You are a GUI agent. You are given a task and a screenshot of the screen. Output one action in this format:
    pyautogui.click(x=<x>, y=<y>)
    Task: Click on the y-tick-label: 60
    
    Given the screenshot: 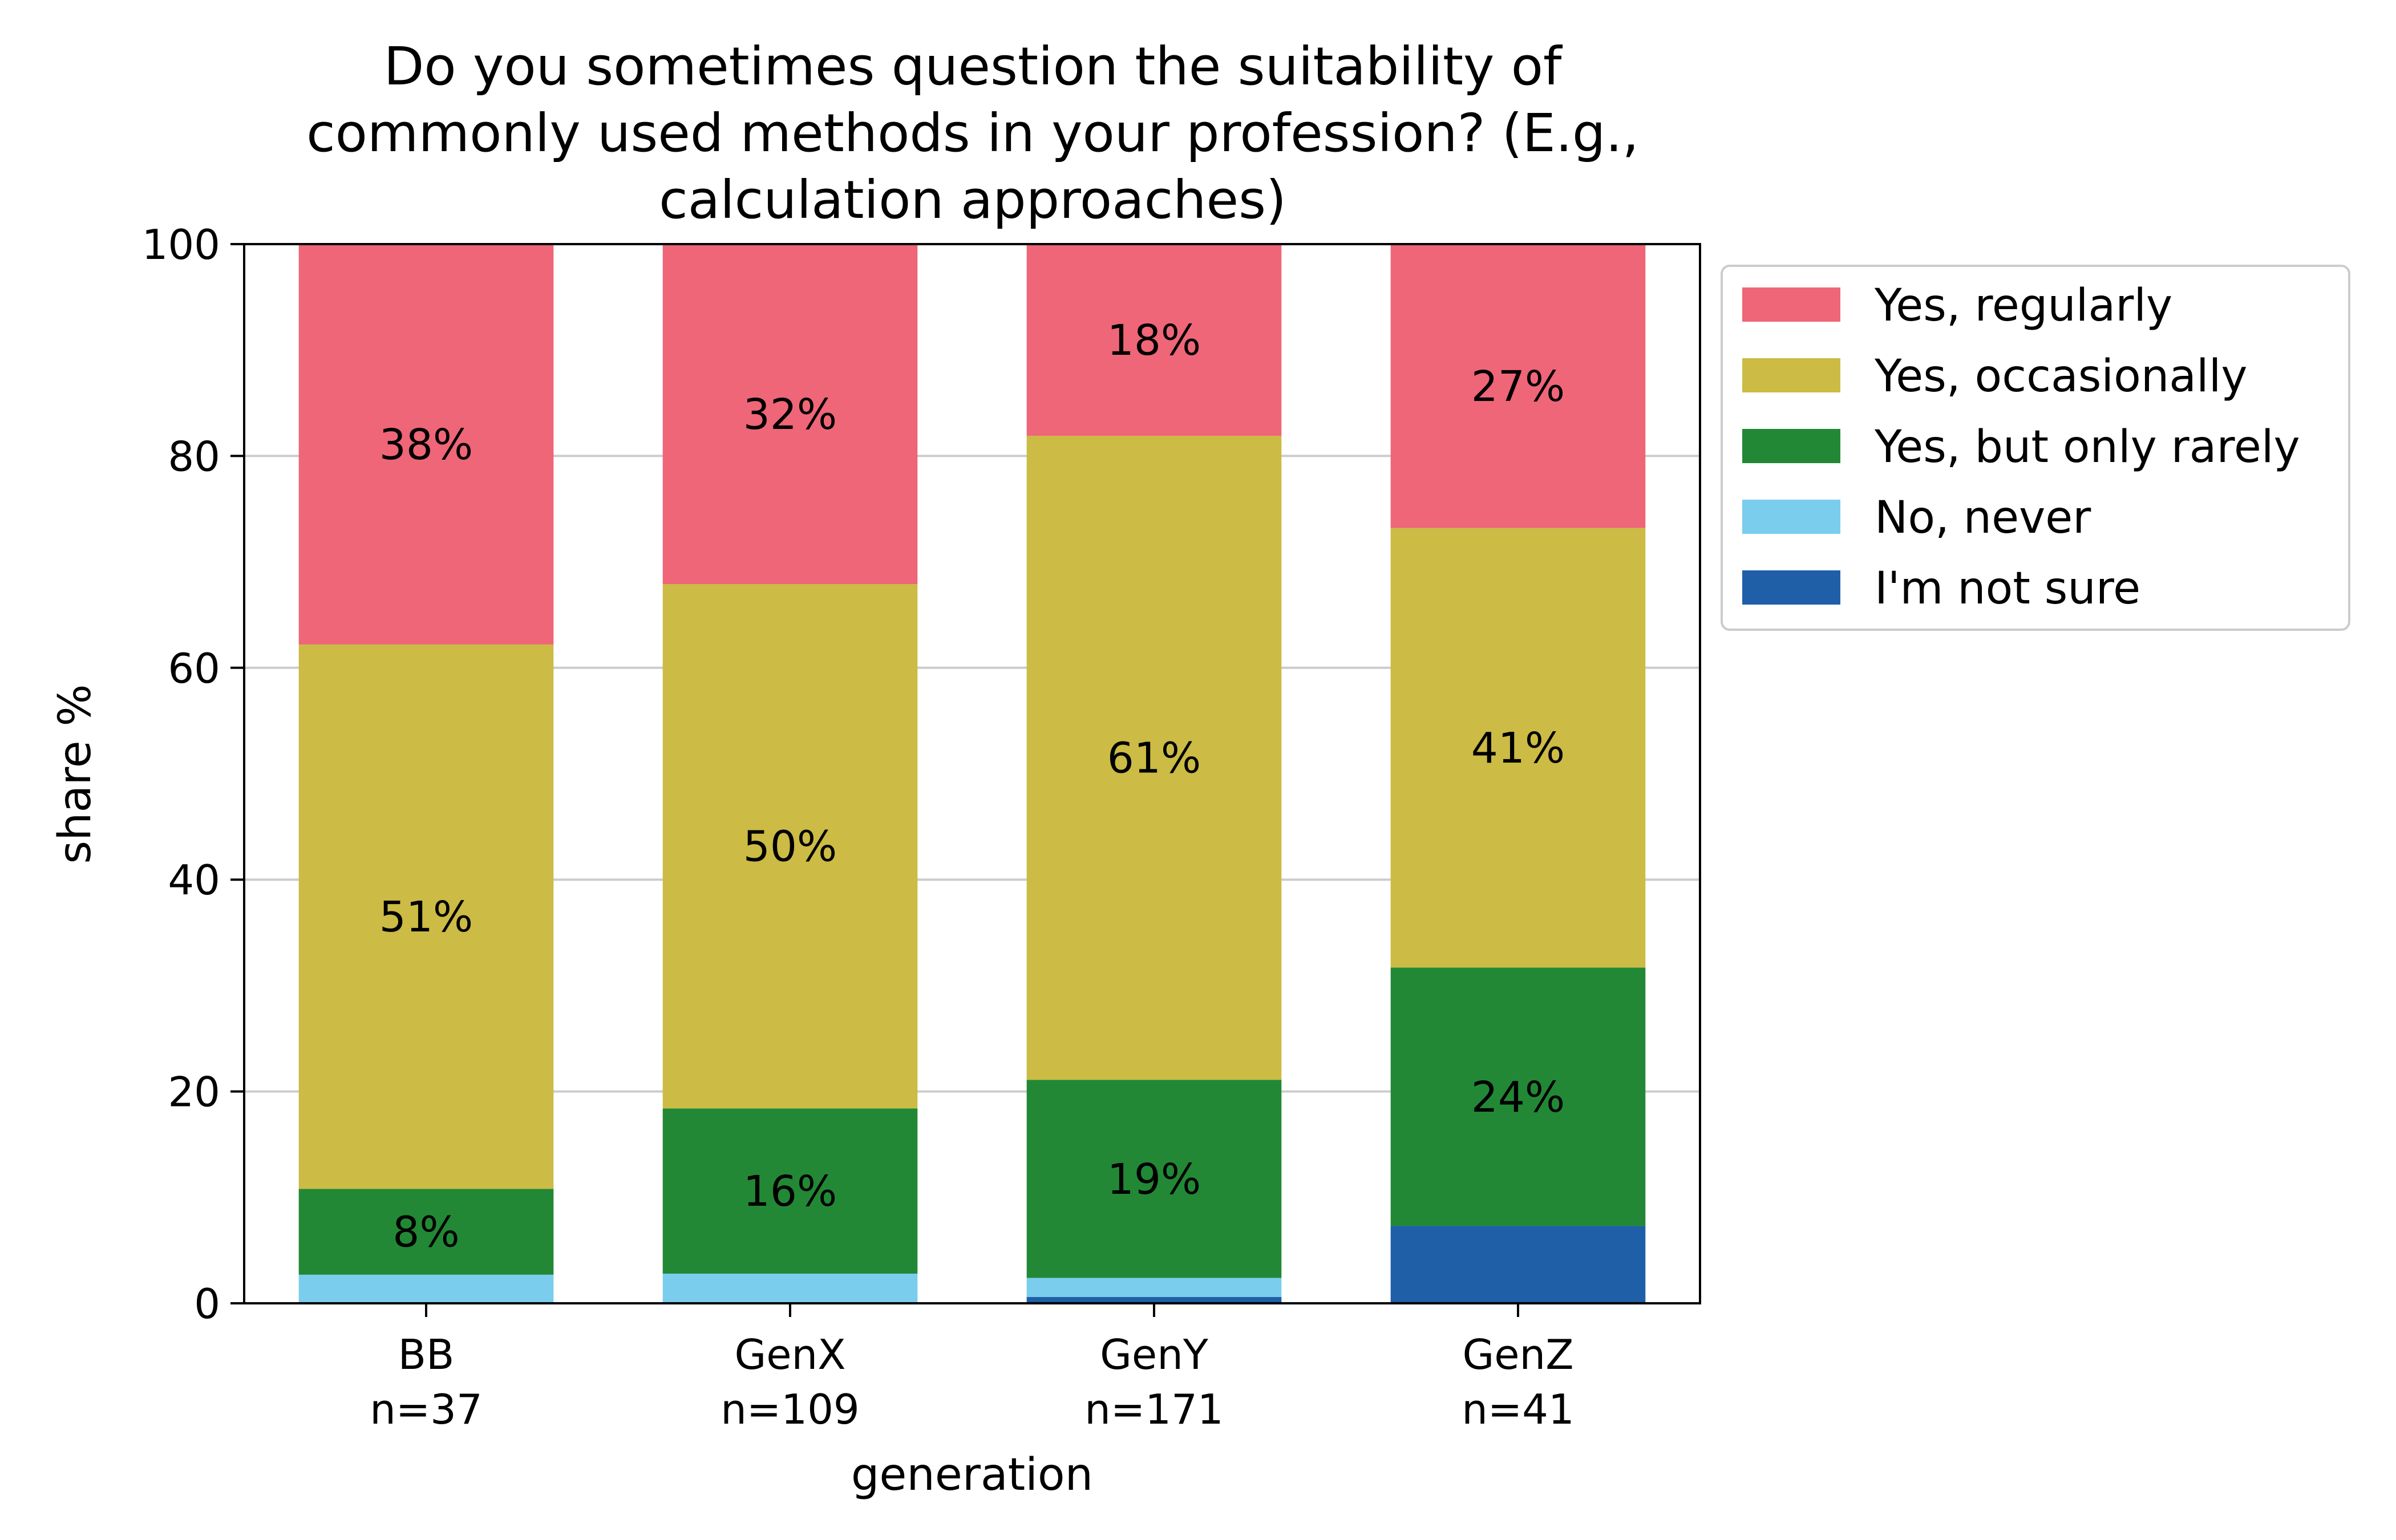 What is the action you would take?
    pyautogui.click(x=194, y=668)
    